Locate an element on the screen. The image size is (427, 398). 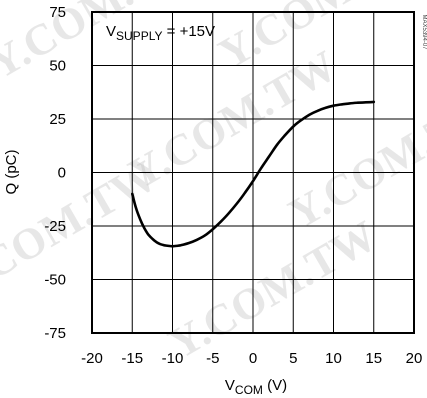
x-tick-label: -20 is located at coordinates (92, 358).